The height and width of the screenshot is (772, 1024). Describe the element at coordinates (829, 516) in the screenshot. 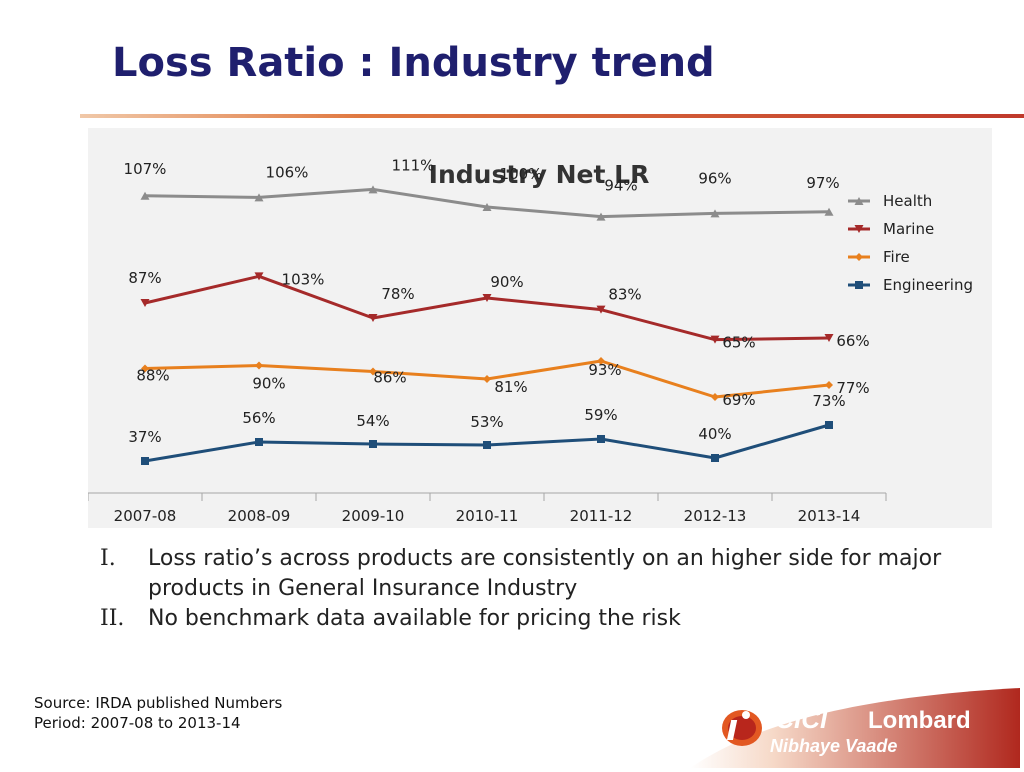

I see `x-tick-label: 2013-14` at that location.